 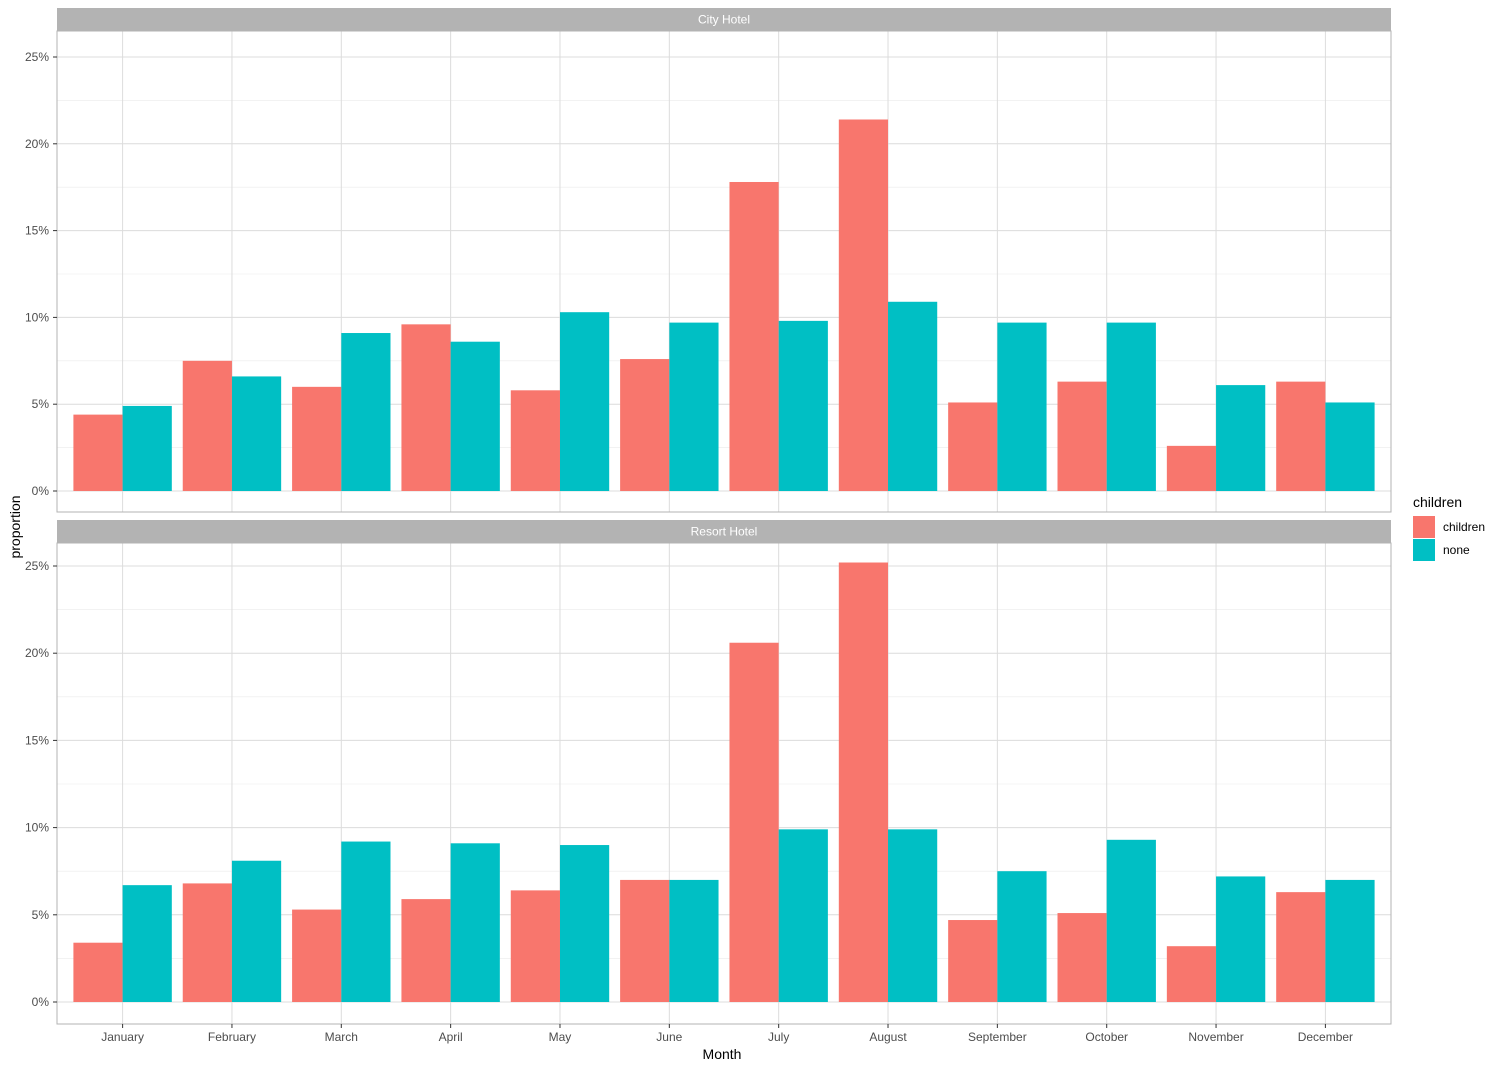 I want to click on facet-strip-label: City Hotel, so click(x=724, y=20).